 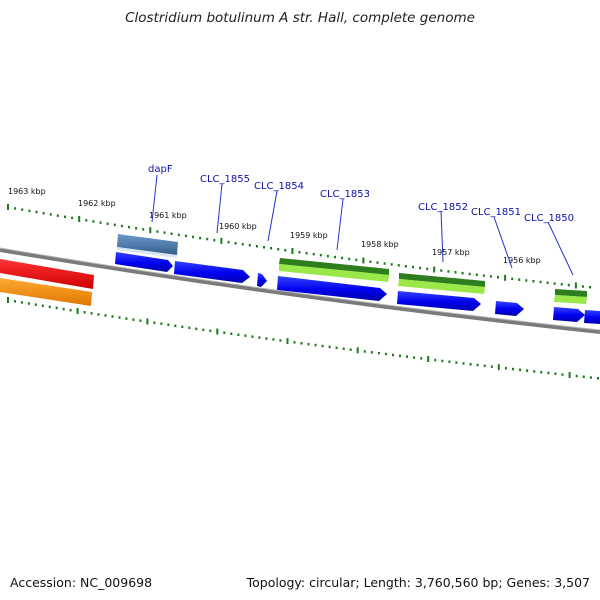 What do you see at coordinates (47, 274) in the screenshot?
I see `red-feature` at bounding box center [47, 274].